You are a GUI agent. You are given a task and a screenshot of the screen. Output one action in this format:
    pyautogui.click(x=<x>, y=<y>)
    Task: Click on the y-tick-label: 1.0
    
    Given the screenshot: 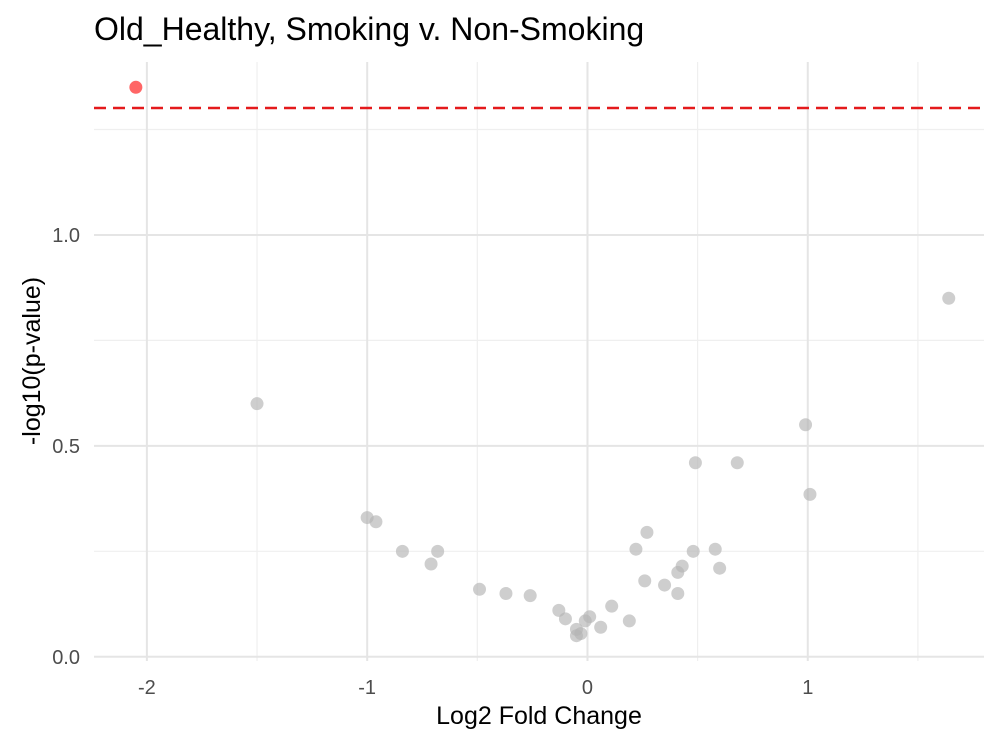 What is the action you would take?
    pyautogui.click(x=66, y=236)
    